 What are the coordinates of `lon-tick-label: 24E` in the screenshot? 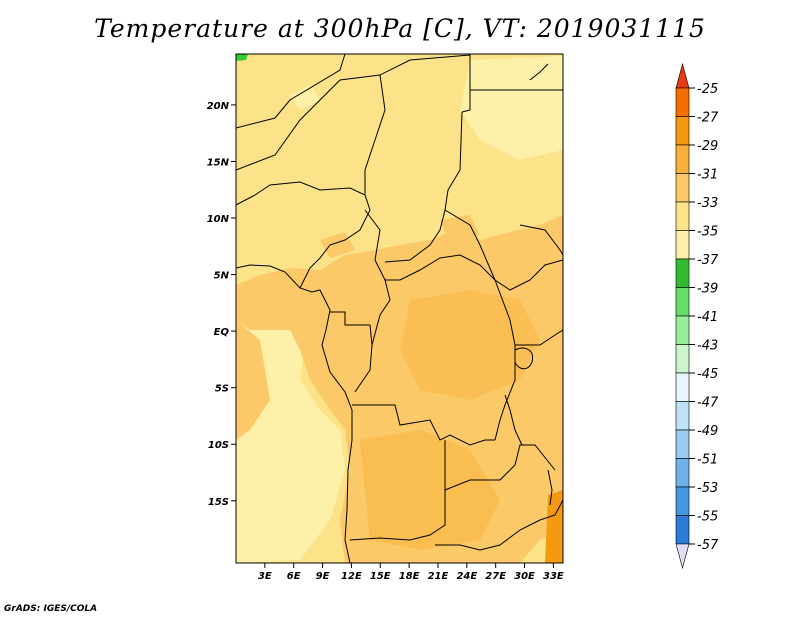 It's located at (466, 576).